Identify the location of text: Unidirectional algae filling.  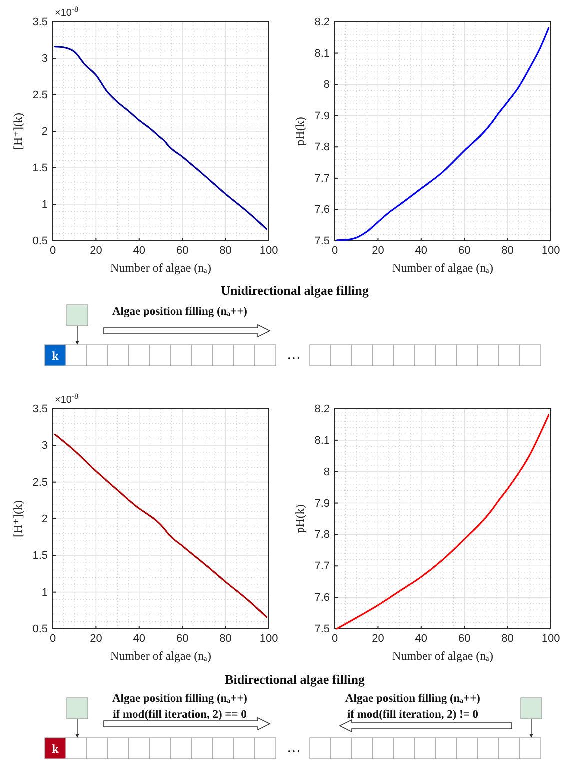
(295, 290).